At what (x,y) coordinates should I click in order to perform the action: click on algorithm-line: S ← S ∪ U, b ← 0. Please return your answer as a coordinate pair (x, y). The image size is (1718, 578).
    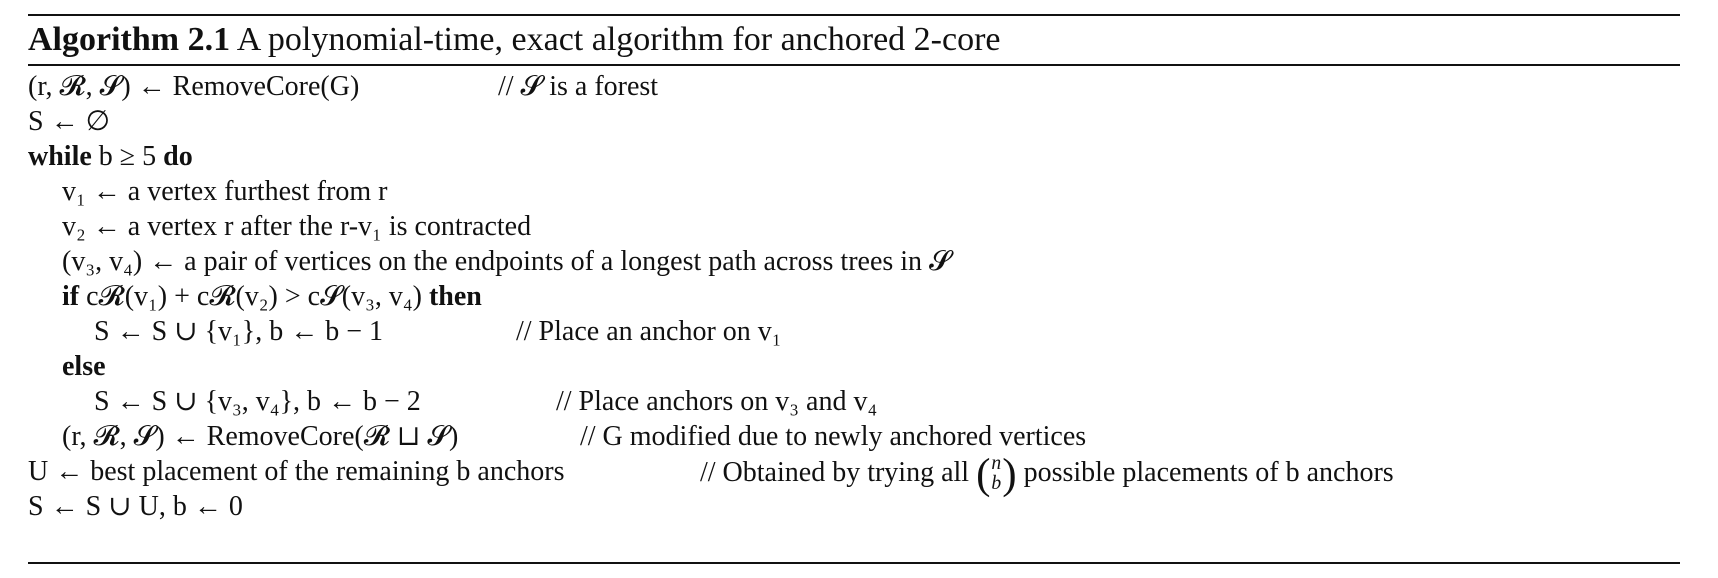
    Looking at the image, I should click on (135, 507).